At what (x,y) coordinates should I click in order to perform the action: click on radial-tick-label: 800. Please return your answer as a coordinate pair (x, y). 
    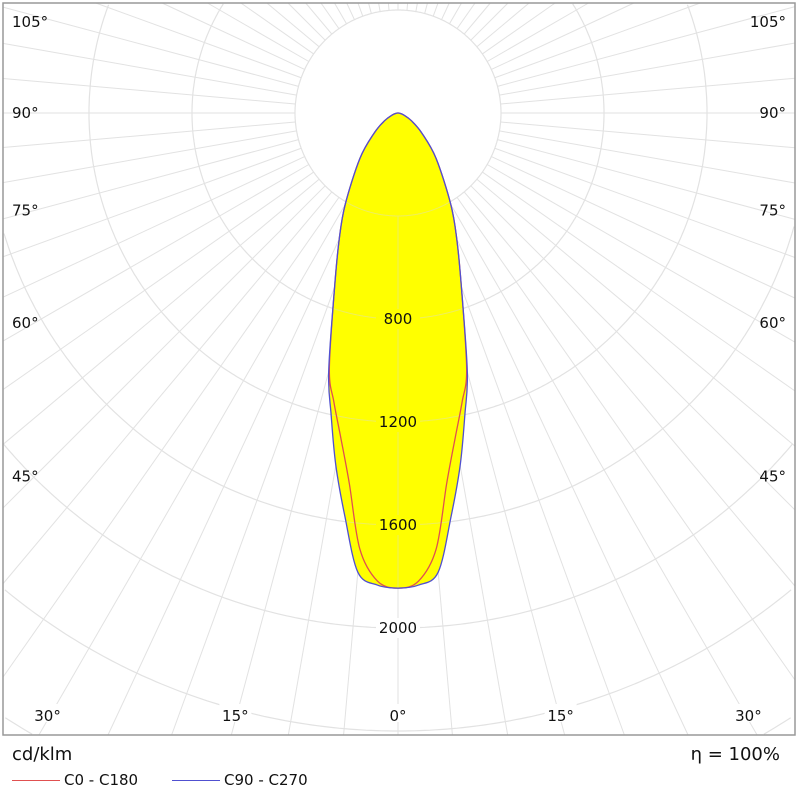
    Looking at the image, I should click on (398, 319).